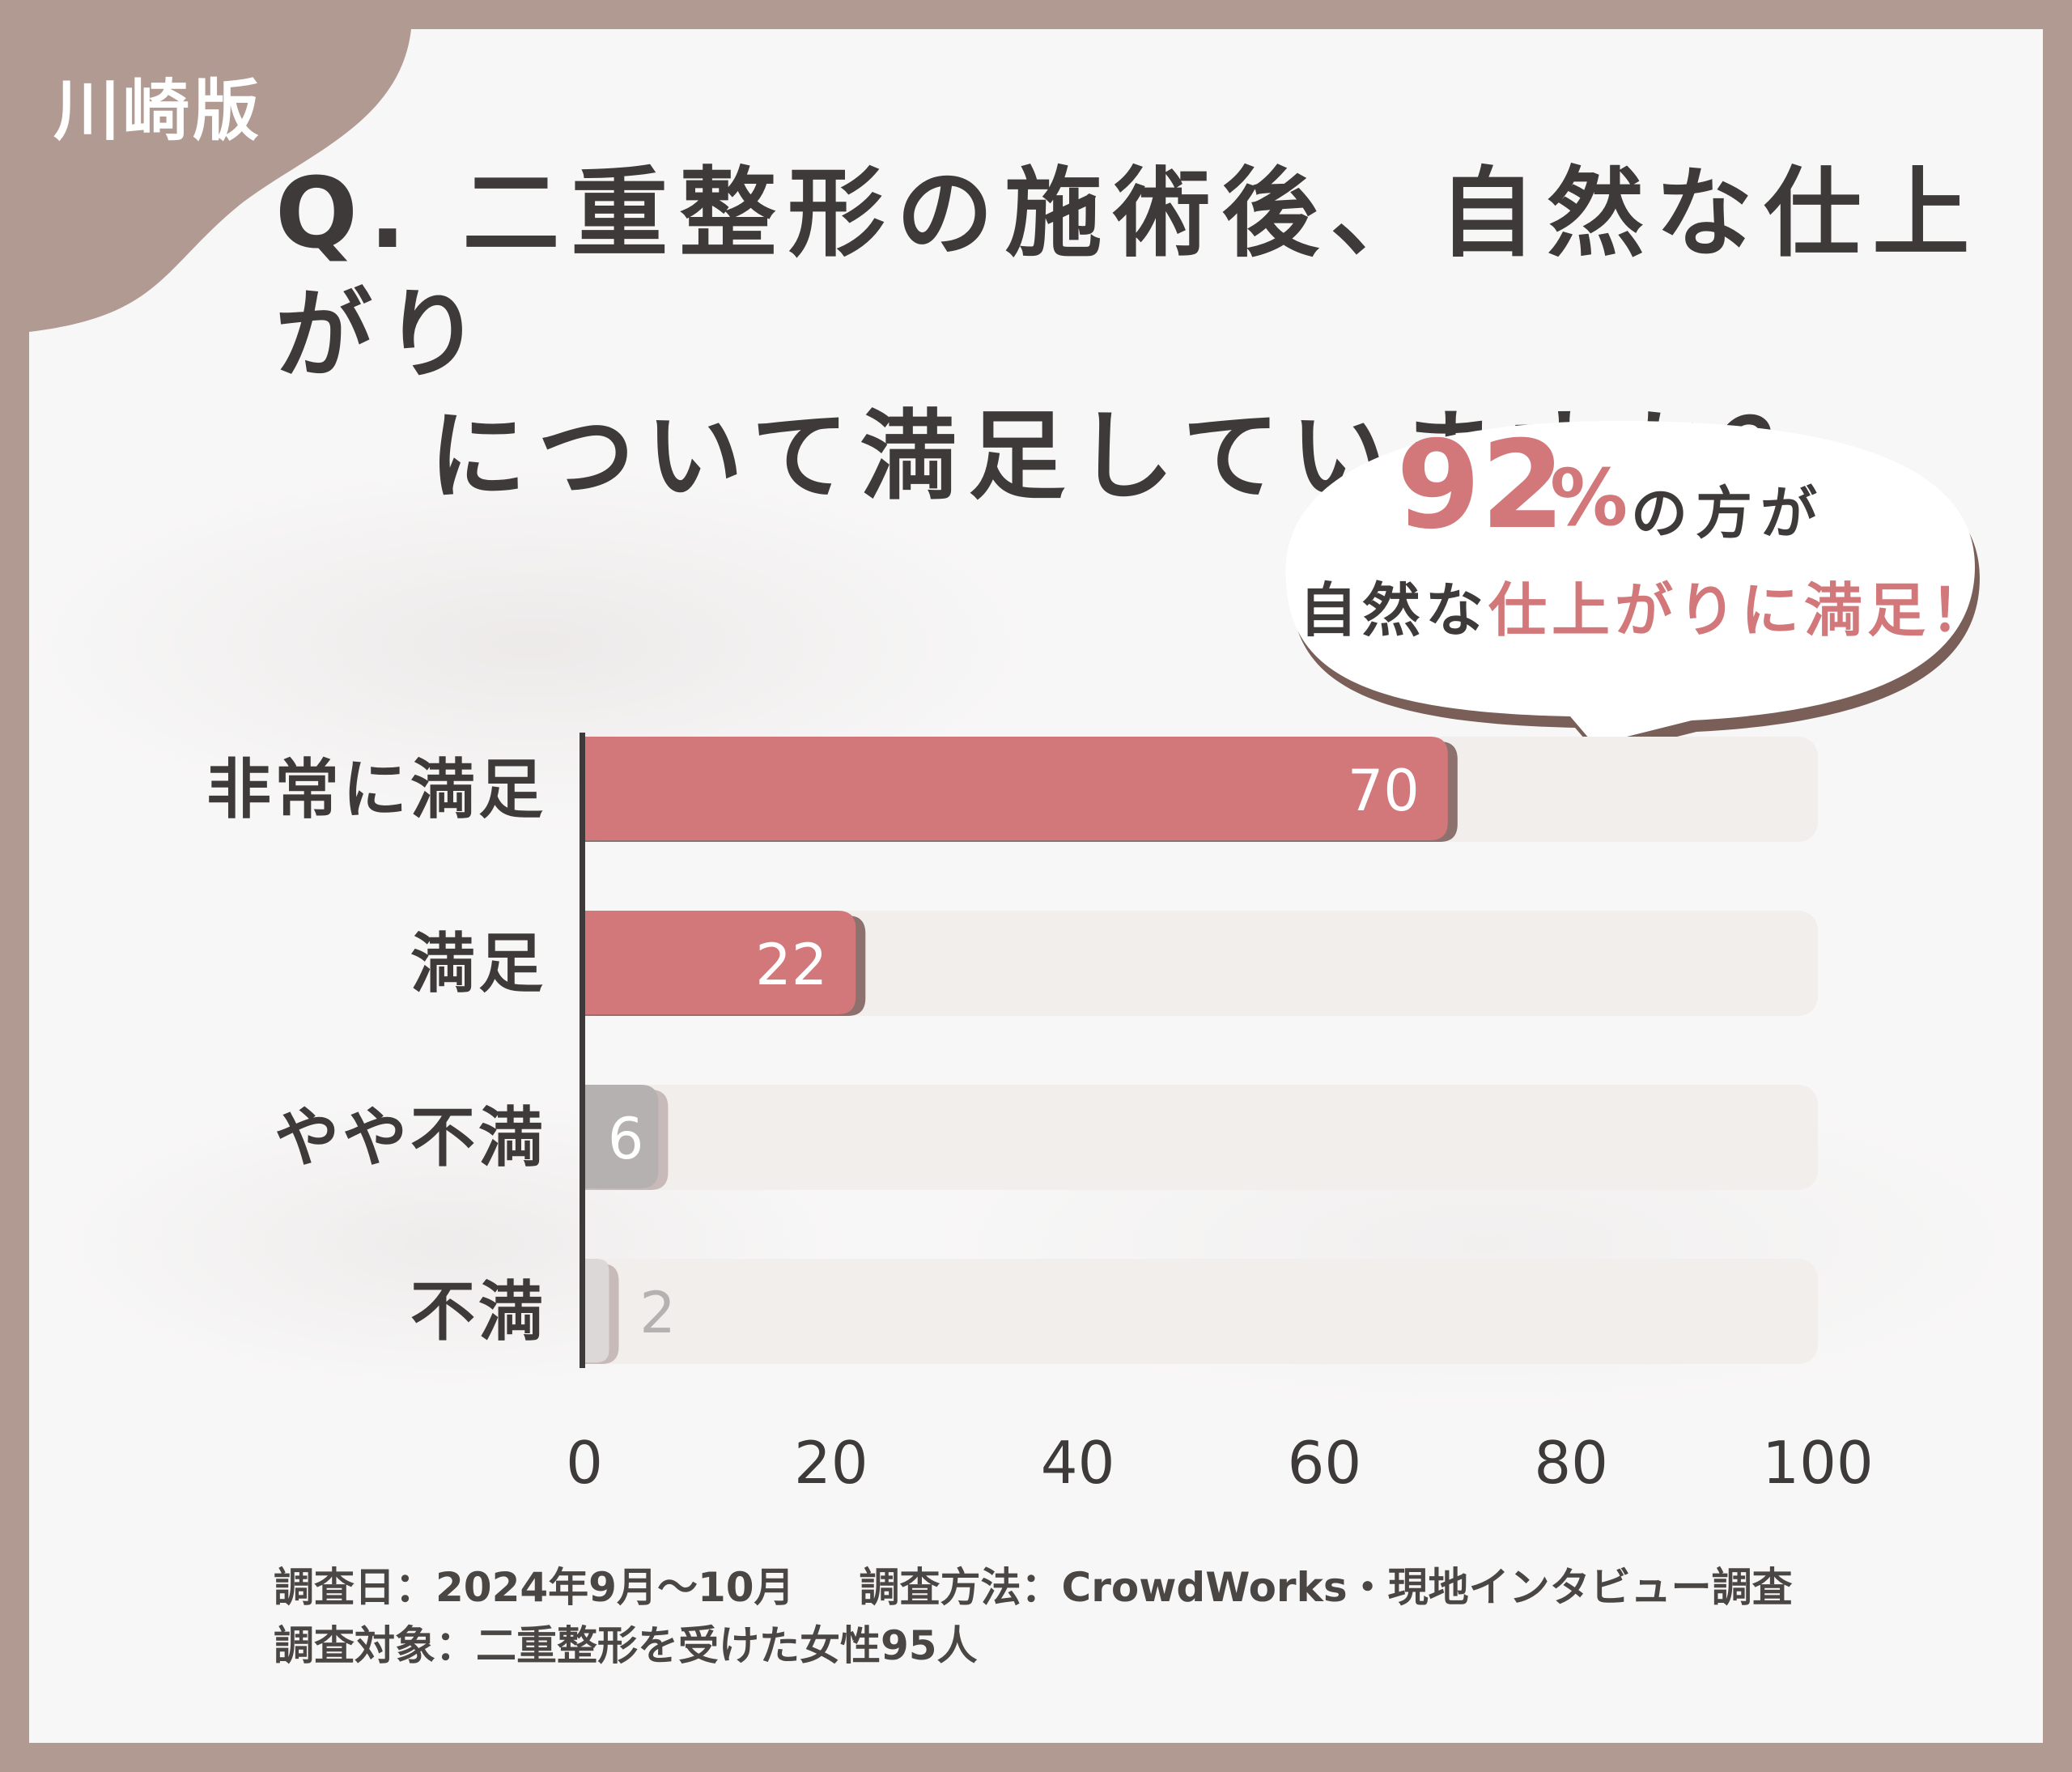 The width and height of the screenshot is (2072, 1772). I want to click on category-label: 非常に満足, so click(376, 790).